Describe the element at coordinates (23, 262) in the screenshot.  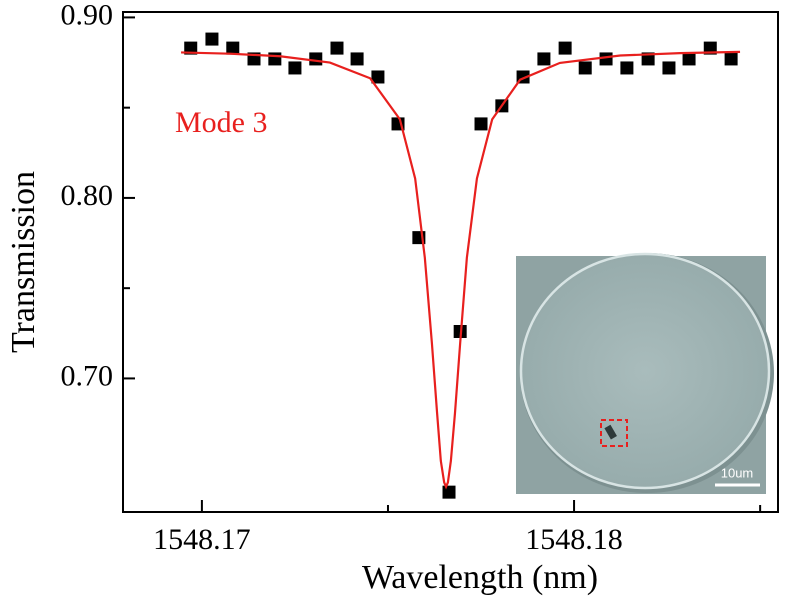
I see `y-axis-label: Transmission` at that location.